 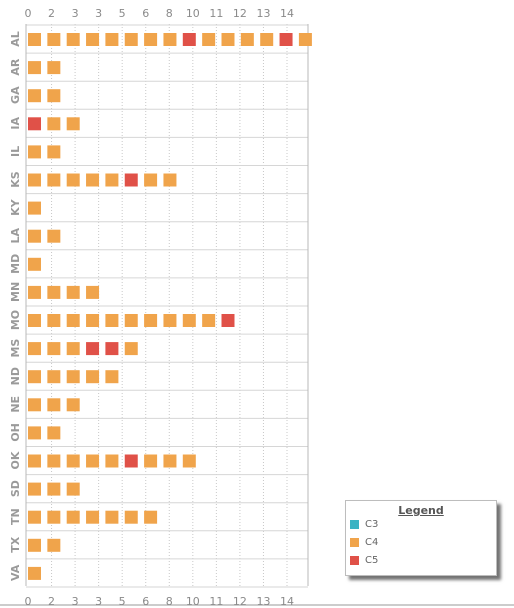 What do you see at coordinates (15, 151) in the screenshot?
I see `state-label: IL` at bounding box center [15, 151].